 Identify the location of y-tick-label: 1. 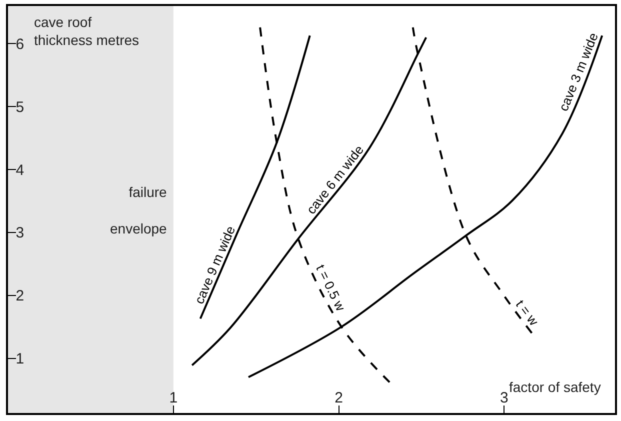
(20, 359).